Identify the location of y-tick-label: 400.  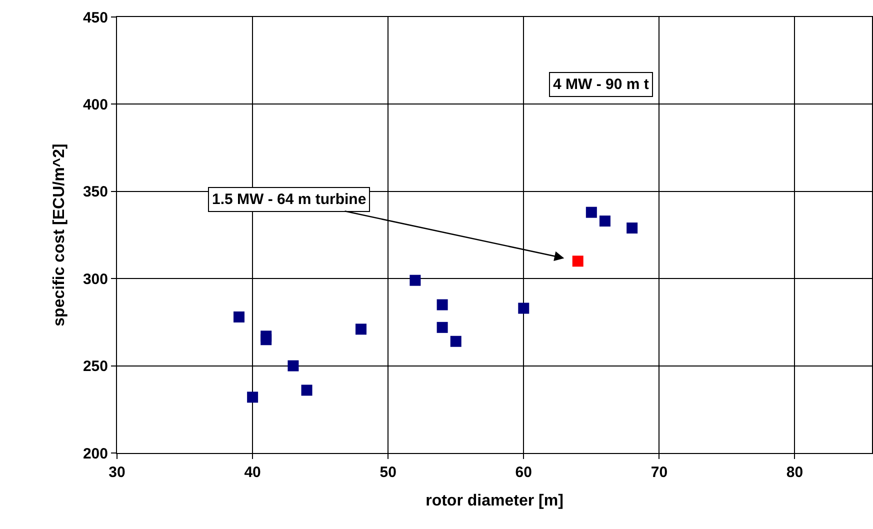
(95, 105).